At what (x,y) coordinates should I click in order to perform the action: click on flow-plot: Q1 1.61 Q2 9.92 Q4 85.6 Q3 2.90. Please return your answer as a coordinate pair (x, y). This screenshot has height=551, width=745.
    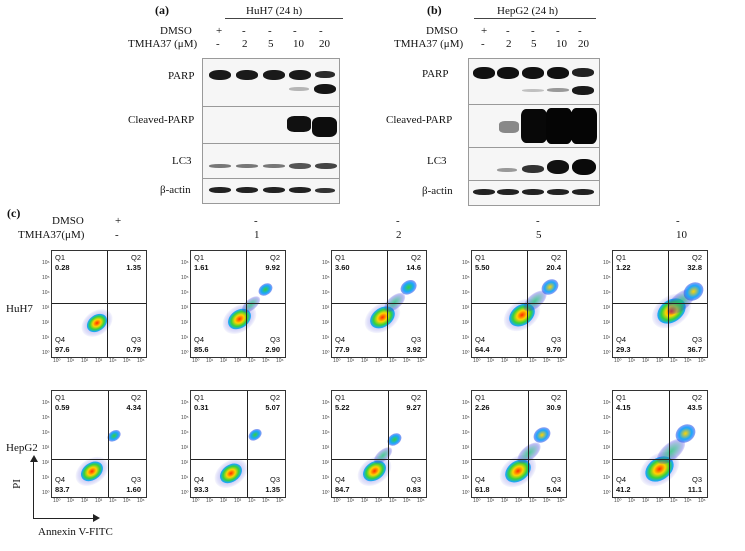
    Looking at the image, I should click on (238, 304).